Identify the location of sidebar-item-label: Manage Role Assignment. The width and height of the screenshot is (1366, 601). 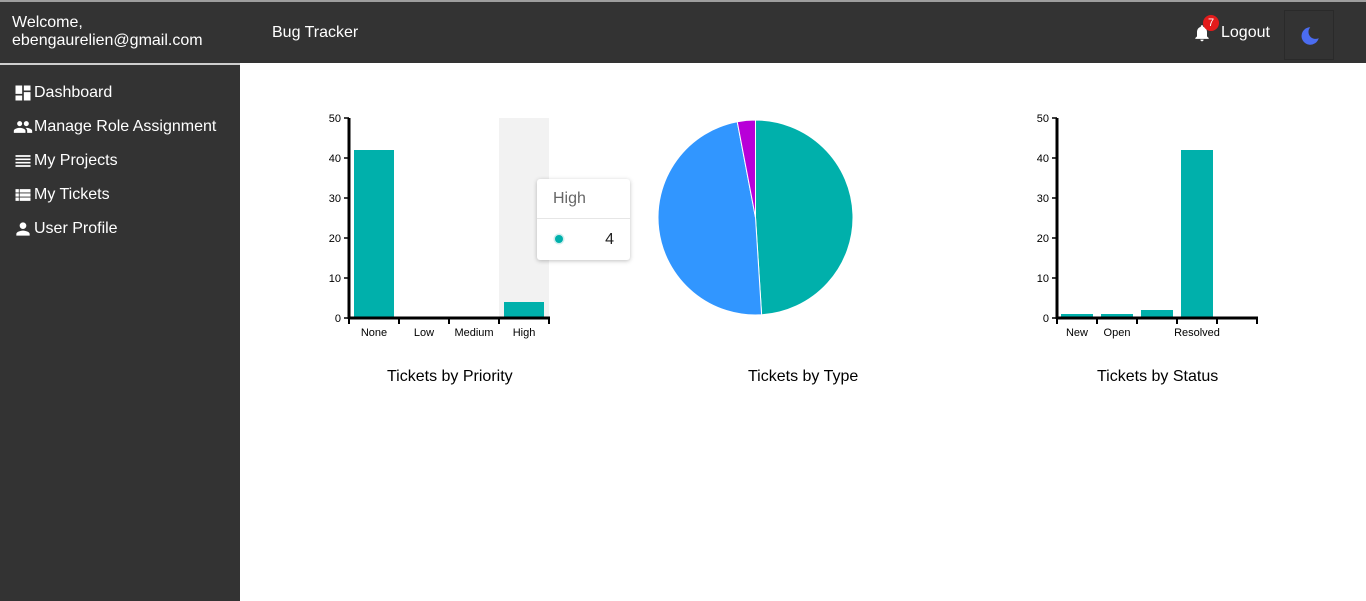
(125, 126).